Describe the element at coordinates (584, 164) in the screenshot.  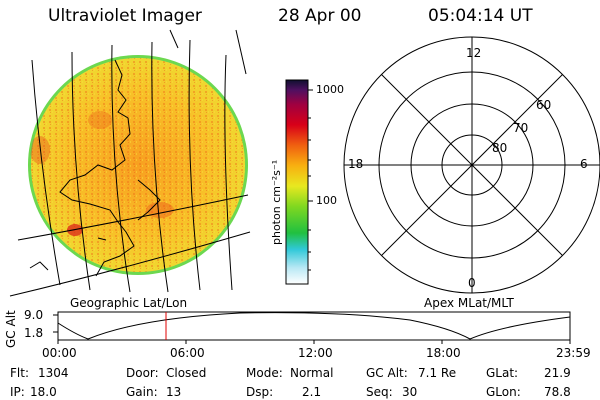
I see `mlt-label-6: 6` at that location.